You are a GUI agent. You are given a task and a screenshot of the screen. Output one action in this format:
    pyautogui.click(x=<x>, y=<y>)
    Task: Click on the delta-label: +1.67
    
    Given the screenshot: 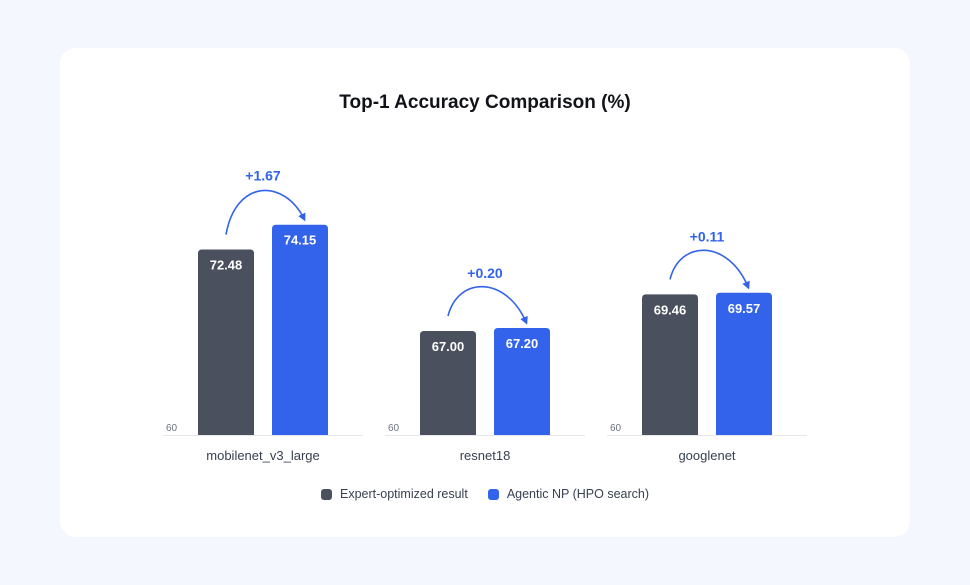 What is the action you would take?
    pyautogui.click(x=263, y=176)
    